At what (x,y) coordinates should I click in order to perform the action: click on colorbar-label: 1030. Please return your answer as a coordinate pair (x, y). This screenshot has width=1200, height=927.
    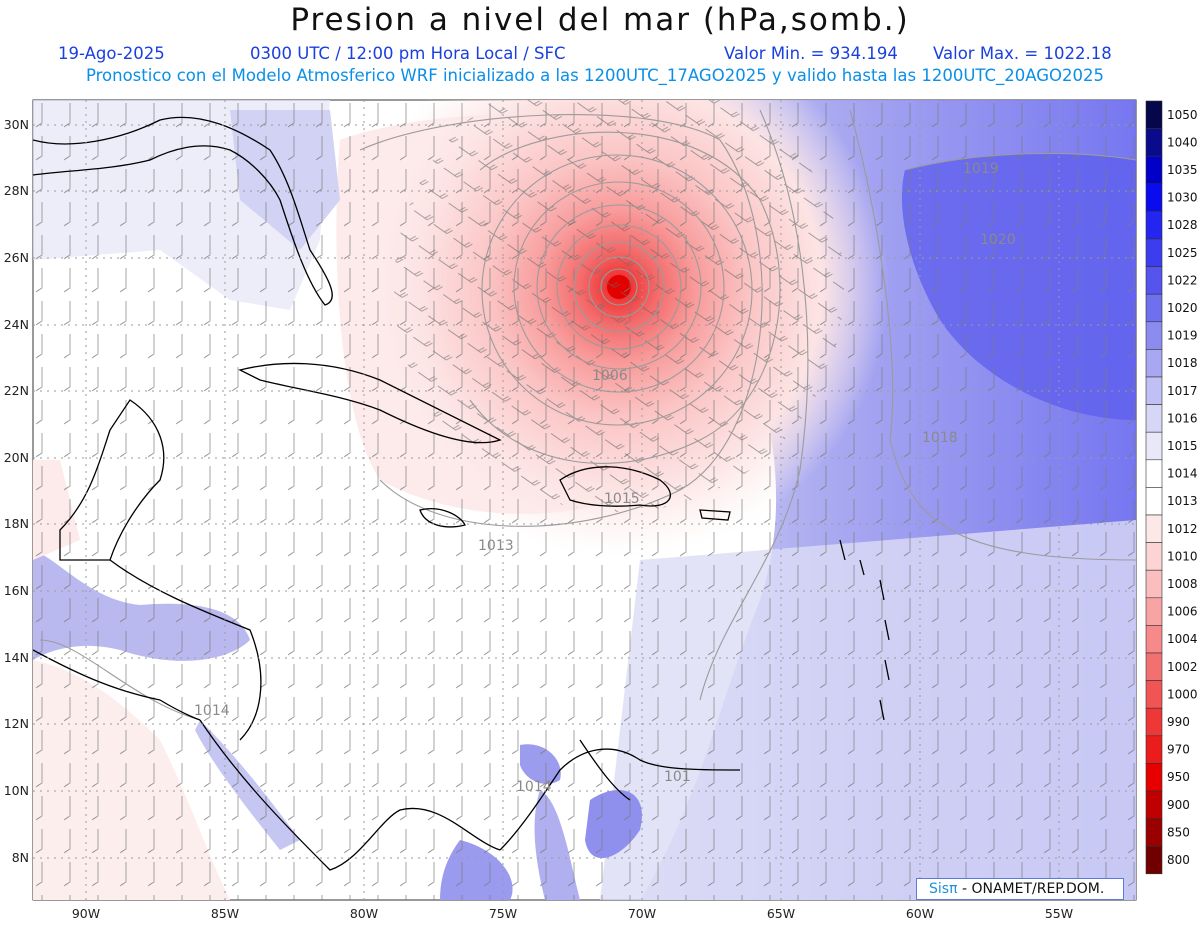
    Looking at the image, I should click on (1182, 198).